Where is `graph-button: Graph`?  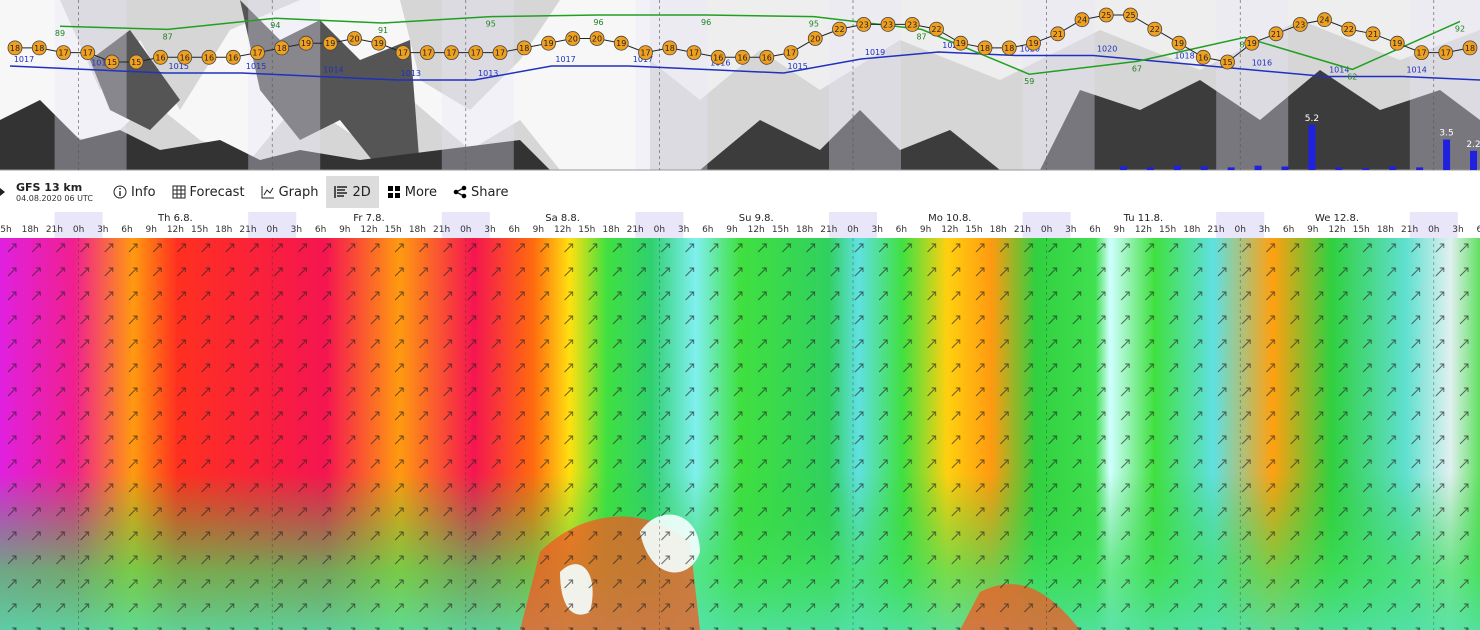
graph-button: Graph is located at coordinates (290, 192).